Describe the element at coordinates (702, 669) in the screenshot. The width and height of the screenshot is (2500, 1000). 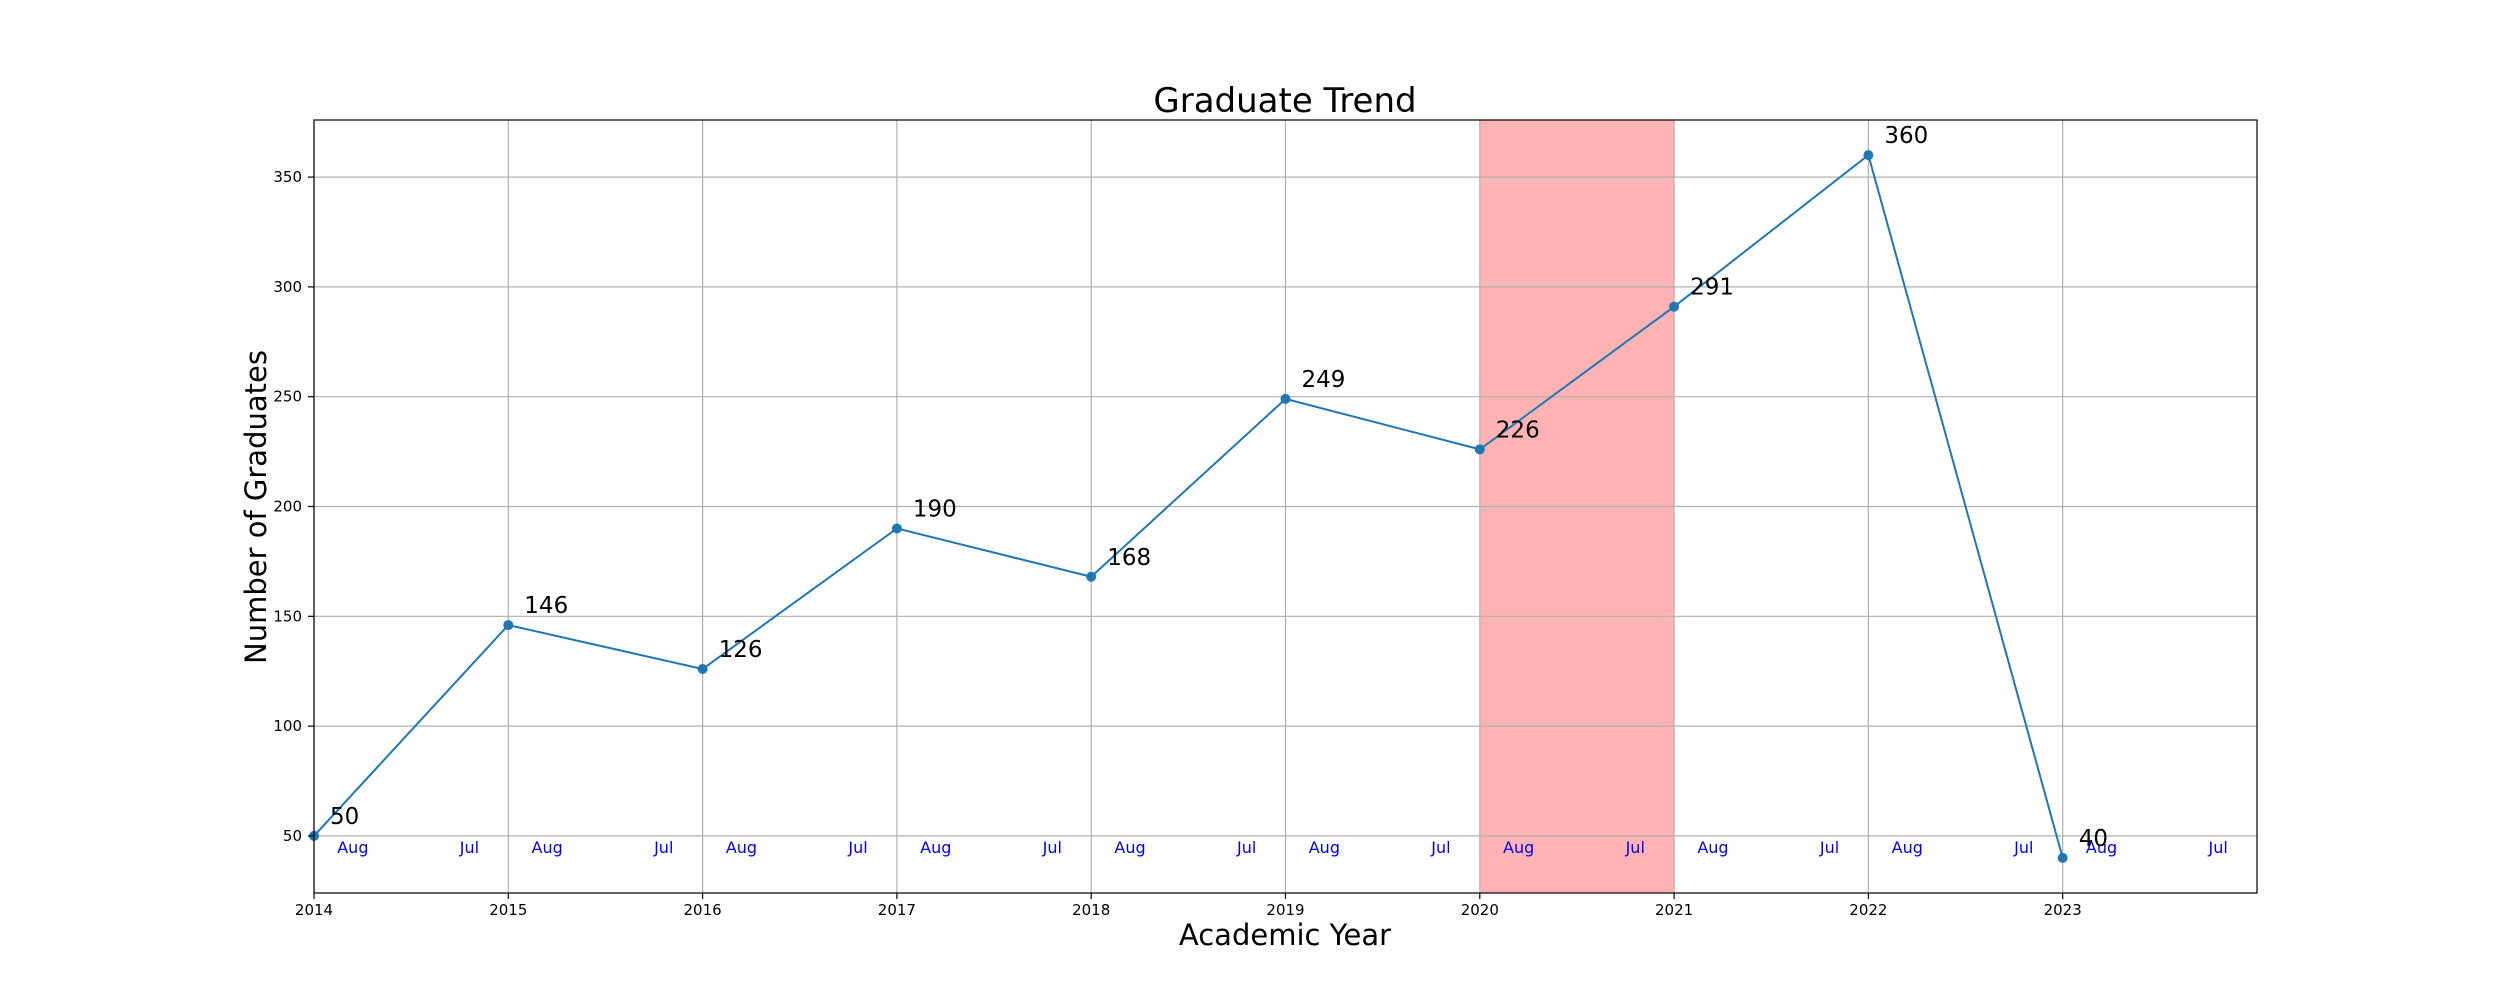
I see `data-point-2016` at that location.